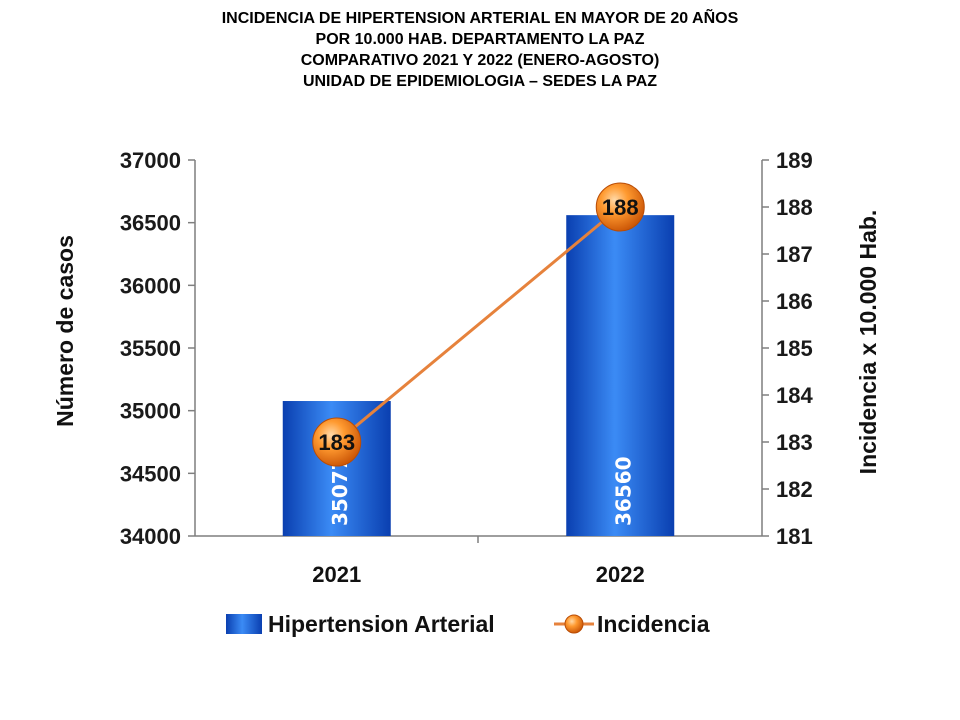 This screenshot has height=720, width=960. Describe the element at coordinates (244, 624) in the screenshot. I see `legend-bar-swatch` at that location.